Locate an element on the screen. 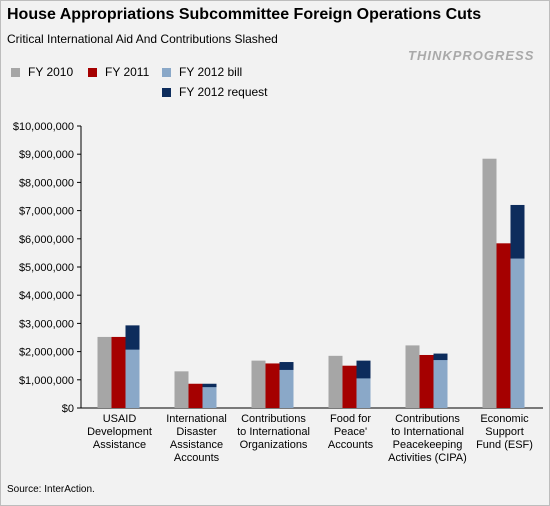 This screenshot has height=506, width=550. legend-label-fy2012-bill: FY 2012 bill is located at coordinates (211, 72).